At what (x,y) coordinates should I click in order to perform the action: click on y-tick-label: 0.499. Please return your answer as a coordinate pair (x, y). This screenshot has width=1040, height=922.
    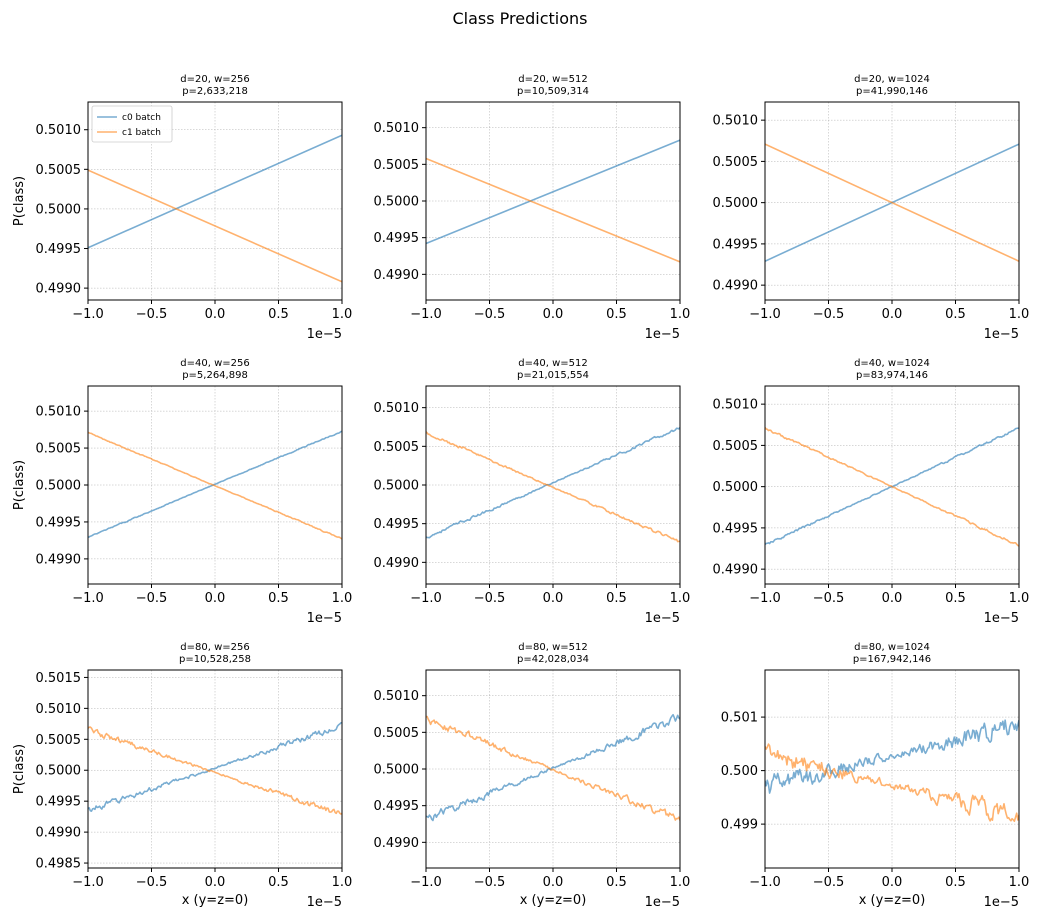
    Looking at the image, I should click on (739, 825).